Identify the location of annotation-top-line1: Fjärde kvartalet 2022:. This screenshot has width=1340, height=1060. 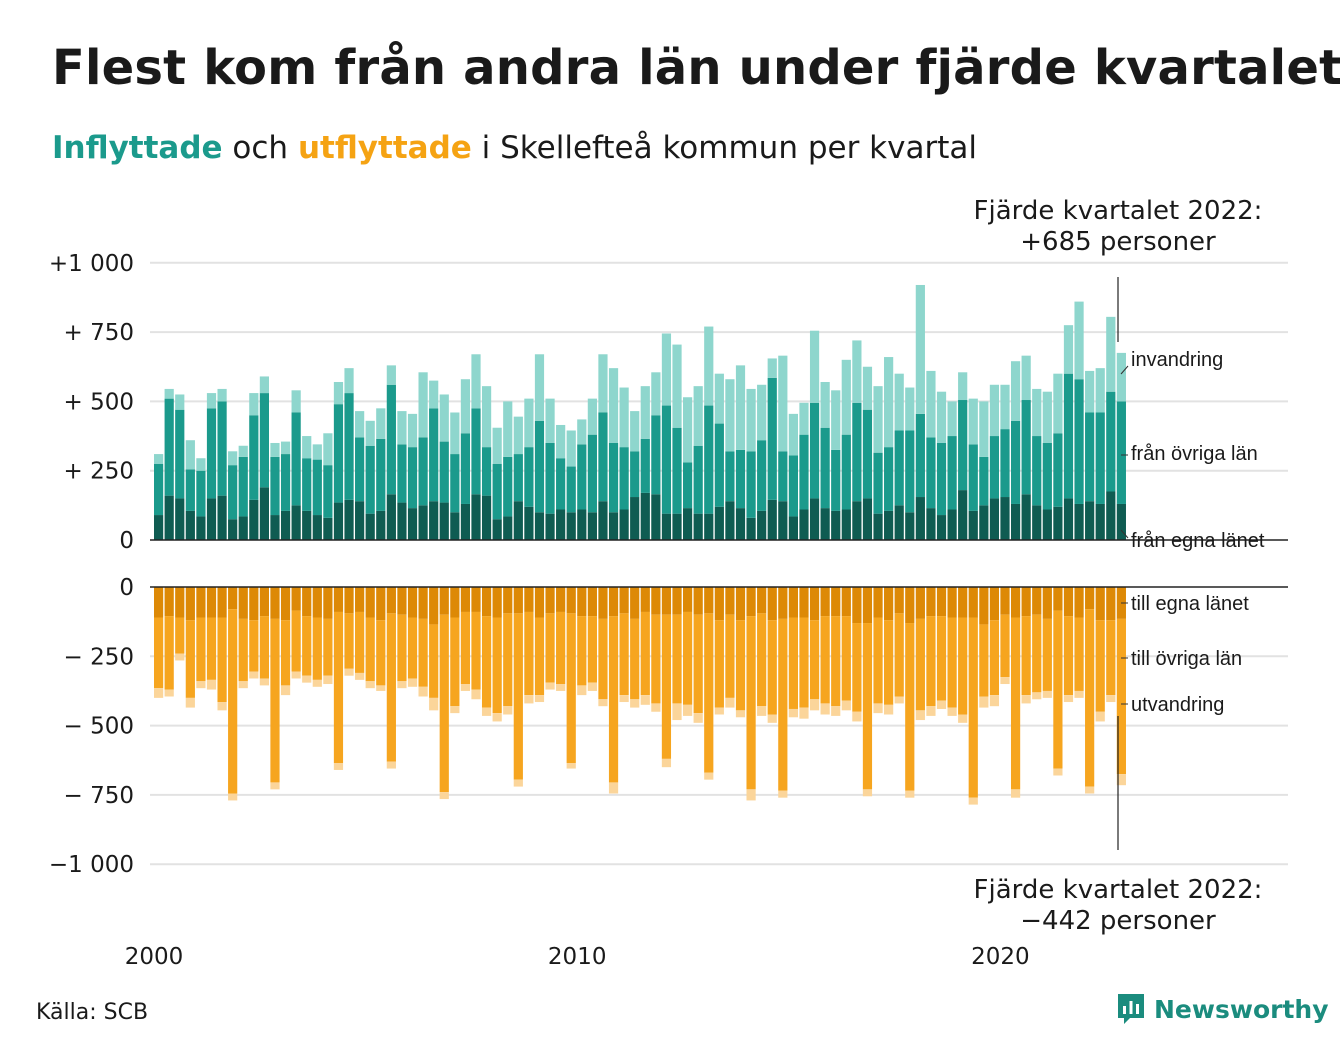
(1118, 211).